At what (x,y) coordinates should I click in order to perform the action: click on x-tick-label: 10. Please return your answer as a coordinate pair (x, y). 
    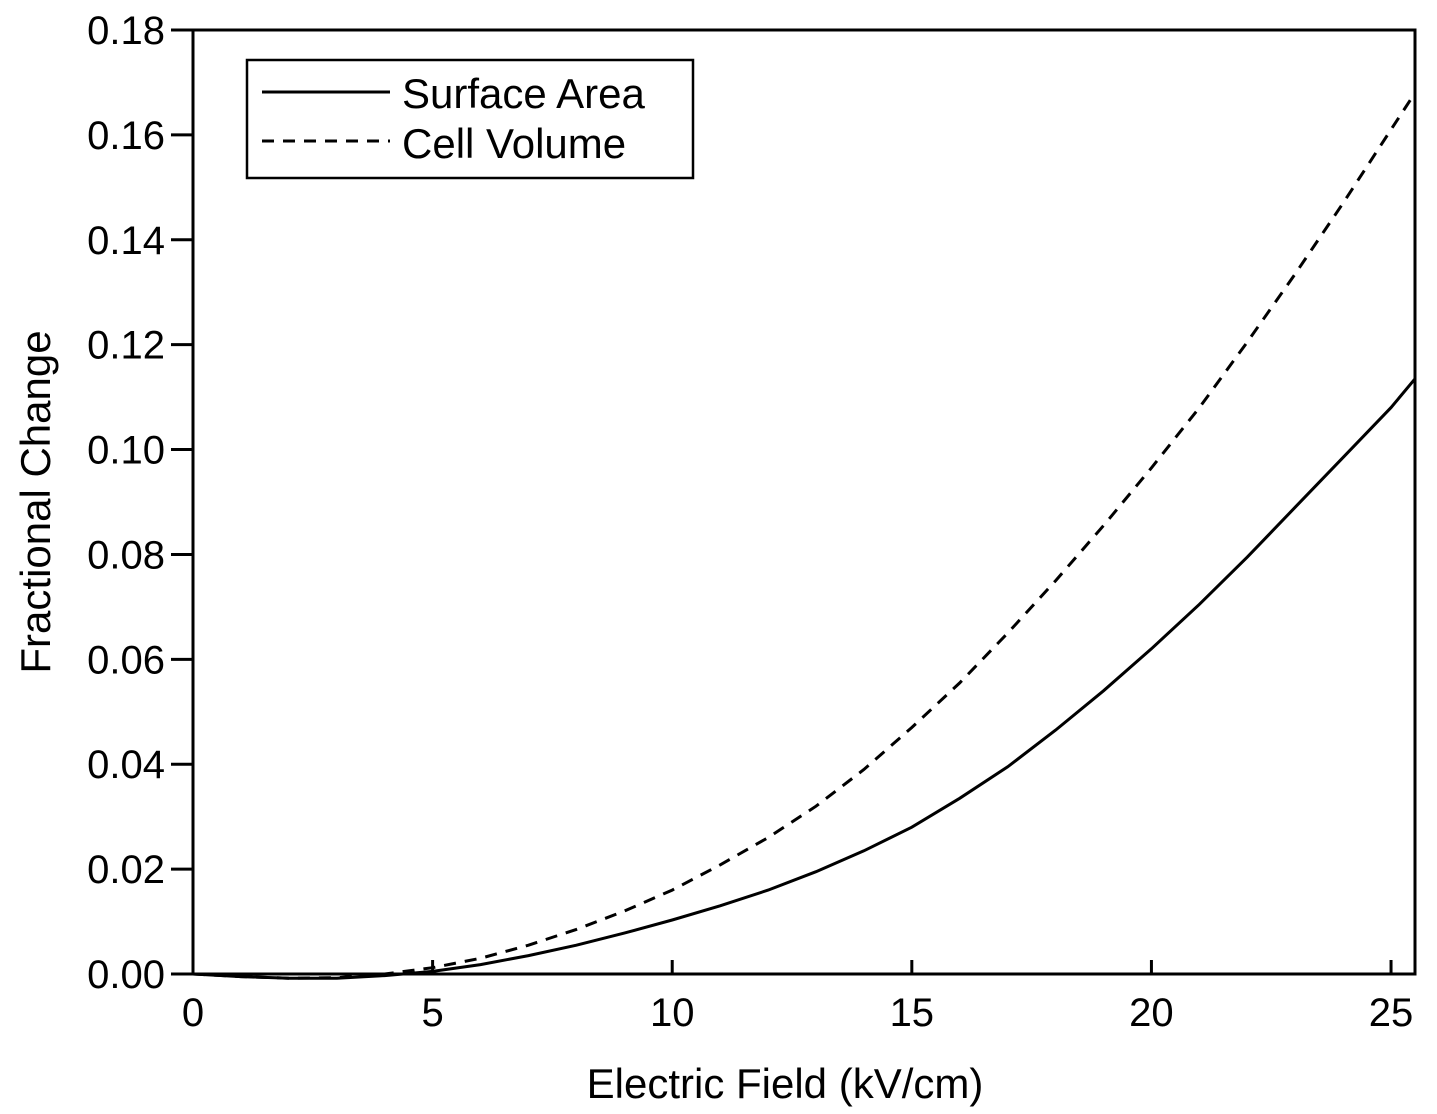
    Looking at the image, I should click on (672, 1013).